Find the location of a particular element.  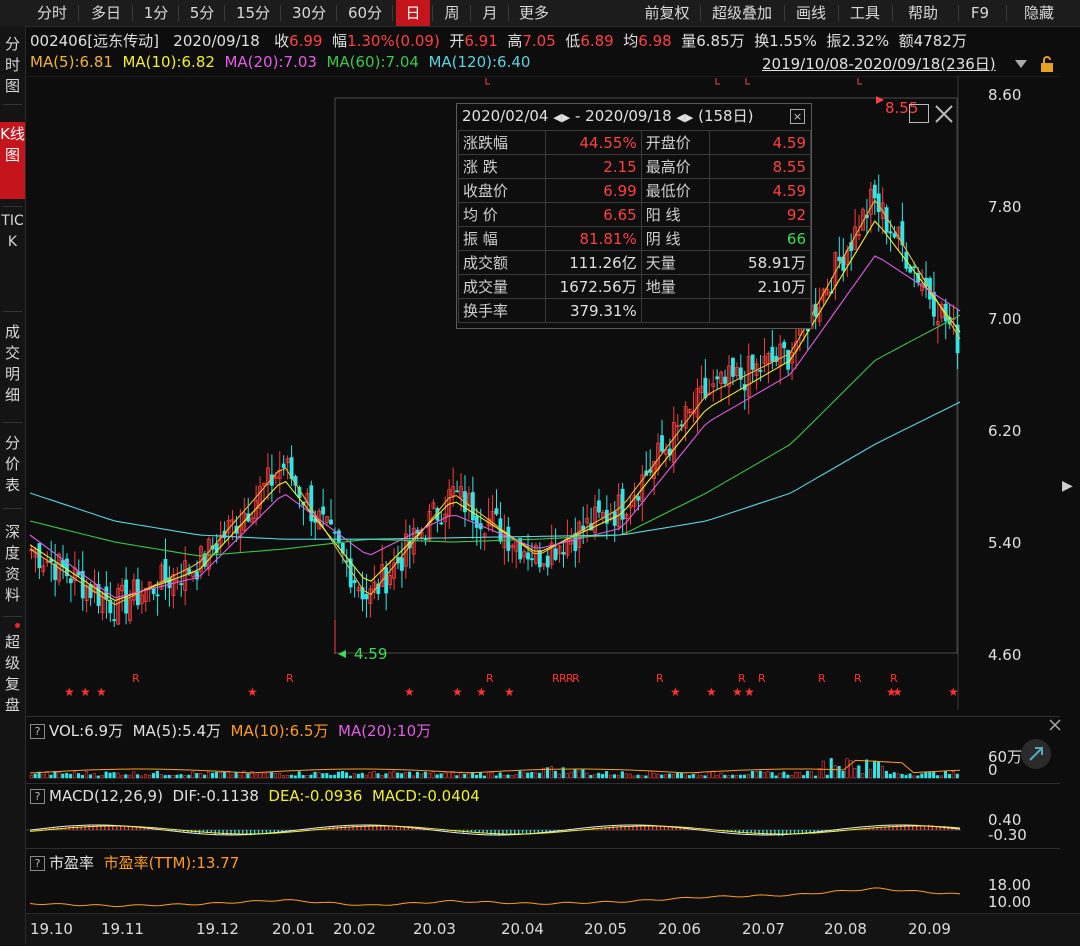

nav-depth-info: 深度资料 is located at coordinates (12, 563).